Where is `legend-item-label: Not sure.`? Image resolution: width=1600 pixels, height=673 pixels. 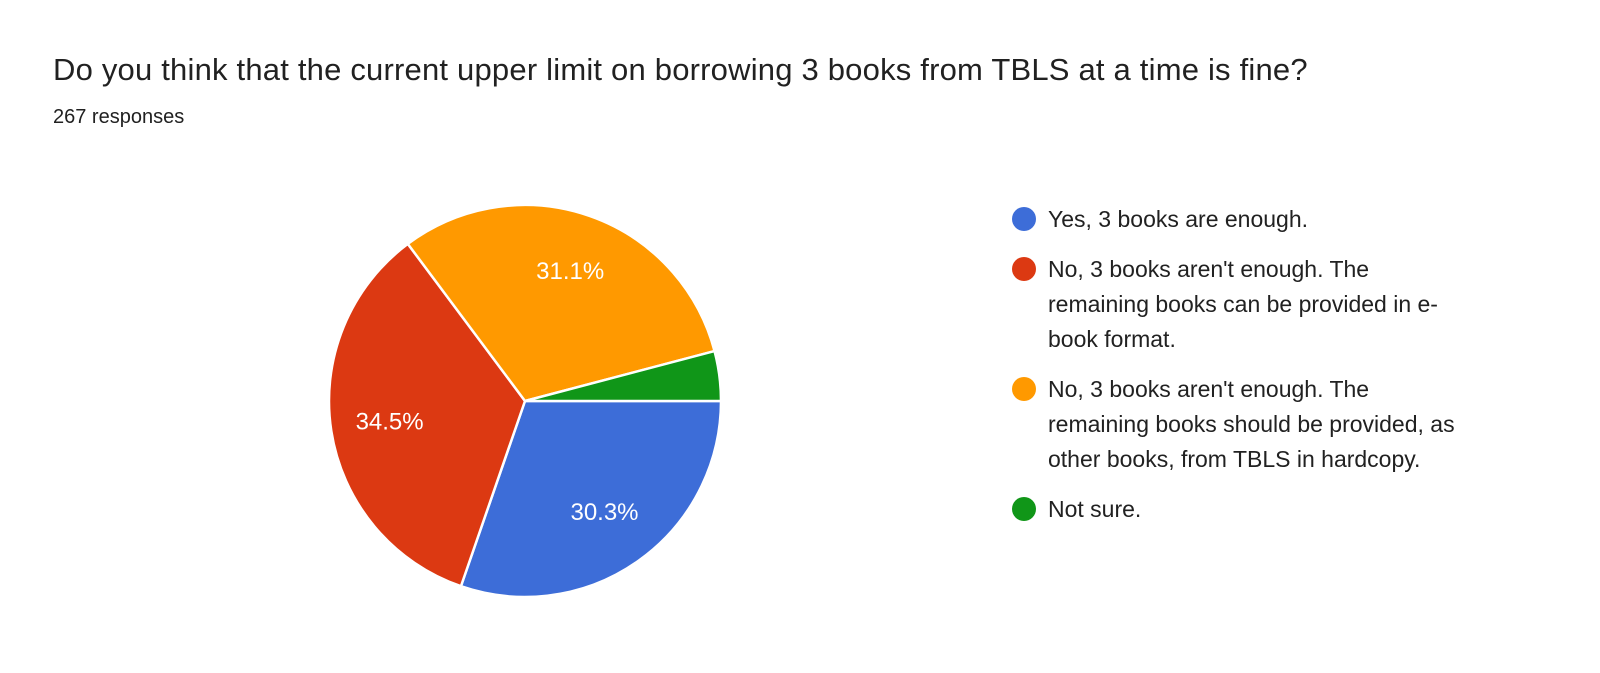 legend-item-label: Not sure. is located at coordinates (1095, 509).